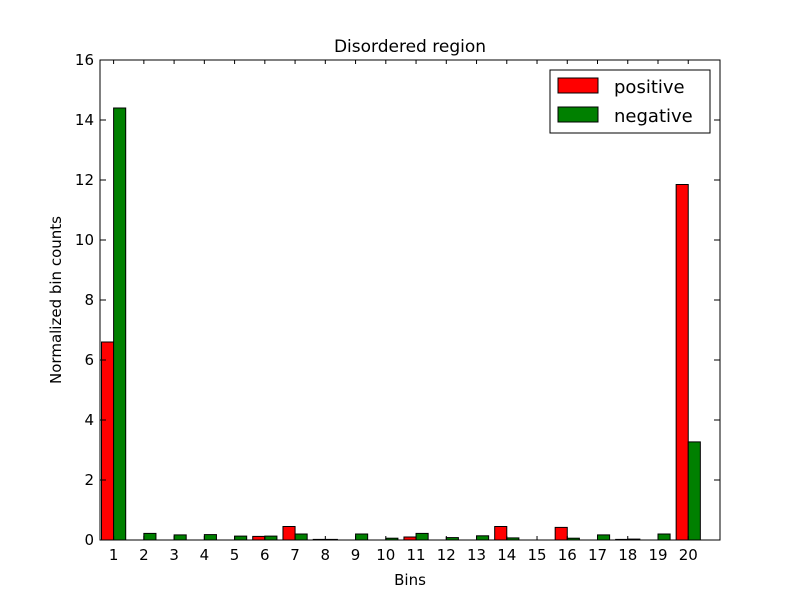  Describe the element at coordinates (235, 555) in the screenshot. I see `x-tick-label-5: 5` at that location.